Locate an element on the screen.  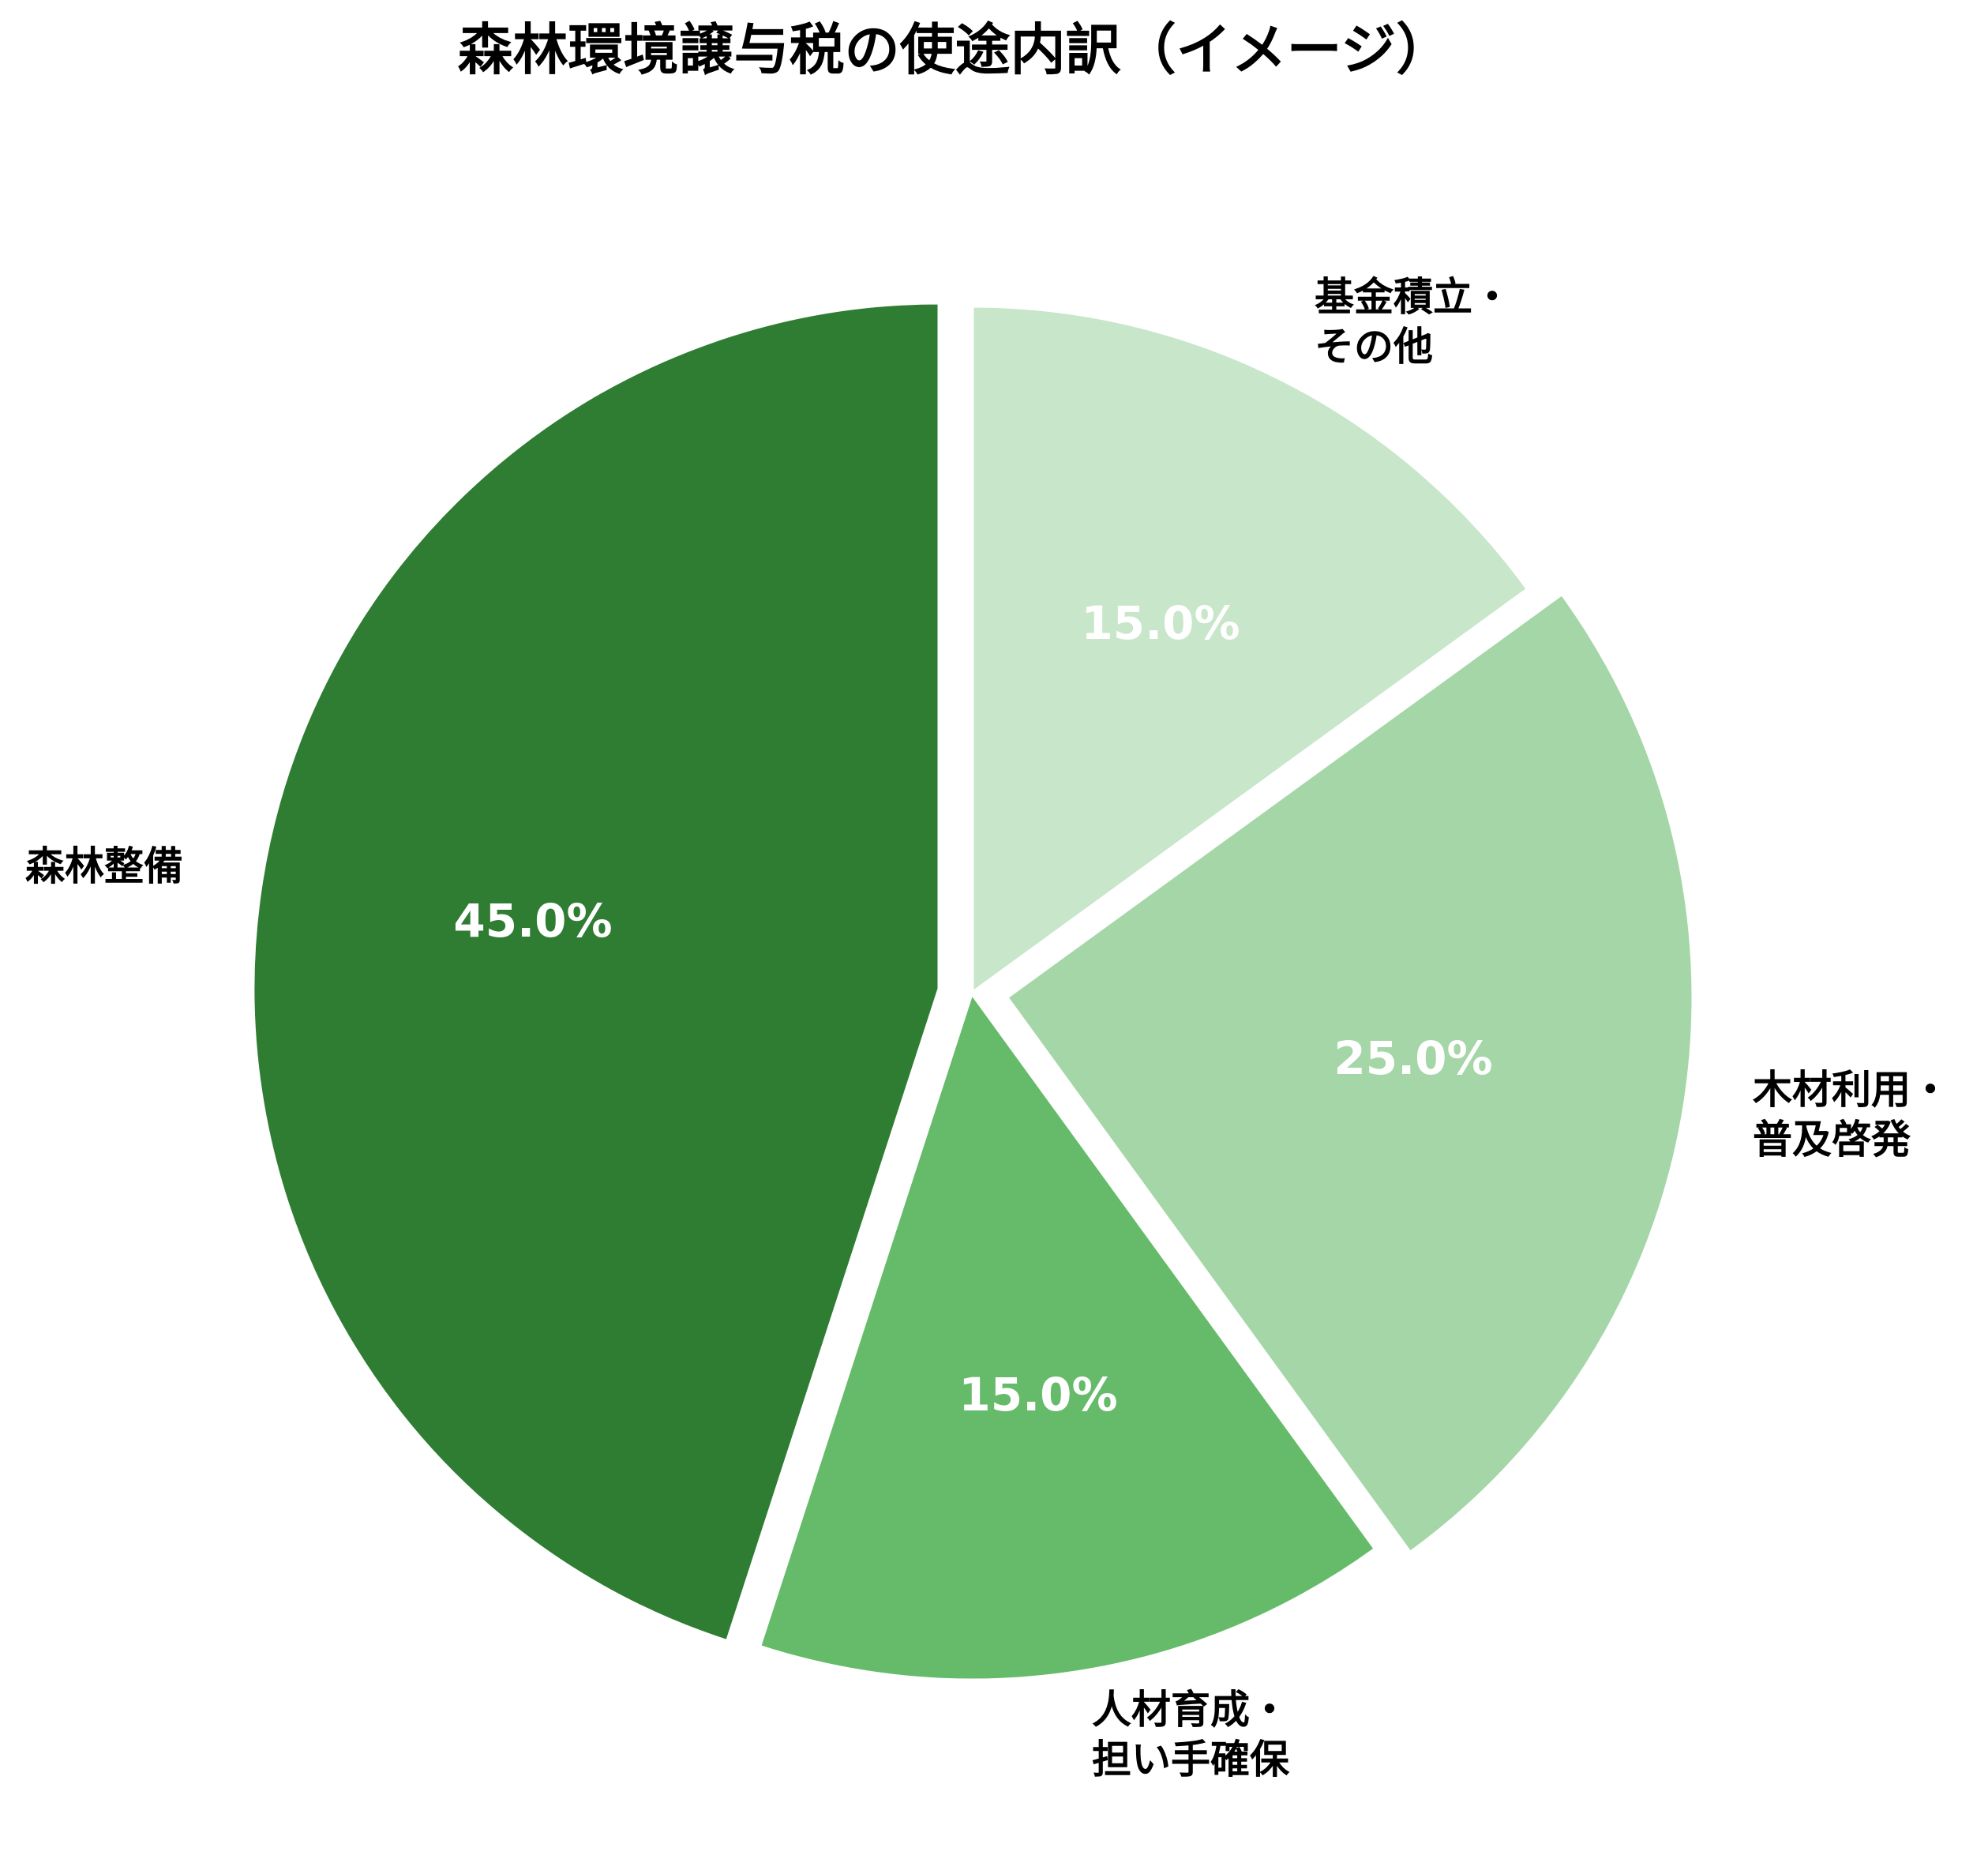
category-label-line: 森林整備 is located at coordinates (104, 866).